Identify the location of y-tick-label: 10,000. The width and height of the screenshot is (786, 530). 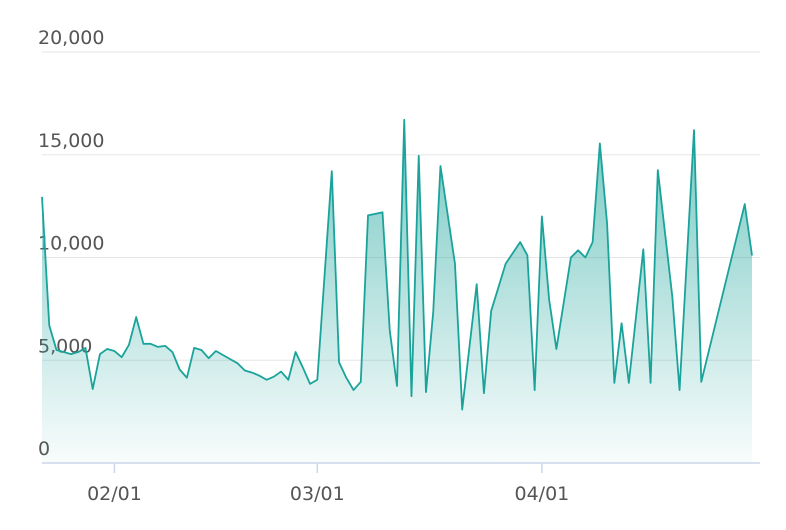
(71, 244).